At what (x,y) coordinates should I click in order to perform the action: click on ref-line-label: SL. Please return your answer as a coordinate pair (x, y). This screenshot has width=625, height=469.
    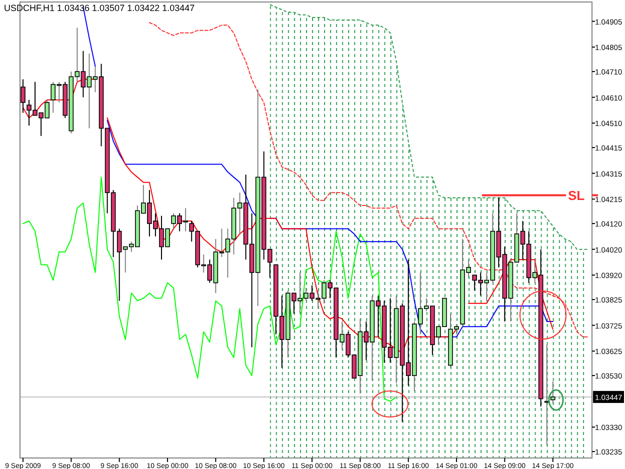
    Looking at the image, I should click on (576, 196).